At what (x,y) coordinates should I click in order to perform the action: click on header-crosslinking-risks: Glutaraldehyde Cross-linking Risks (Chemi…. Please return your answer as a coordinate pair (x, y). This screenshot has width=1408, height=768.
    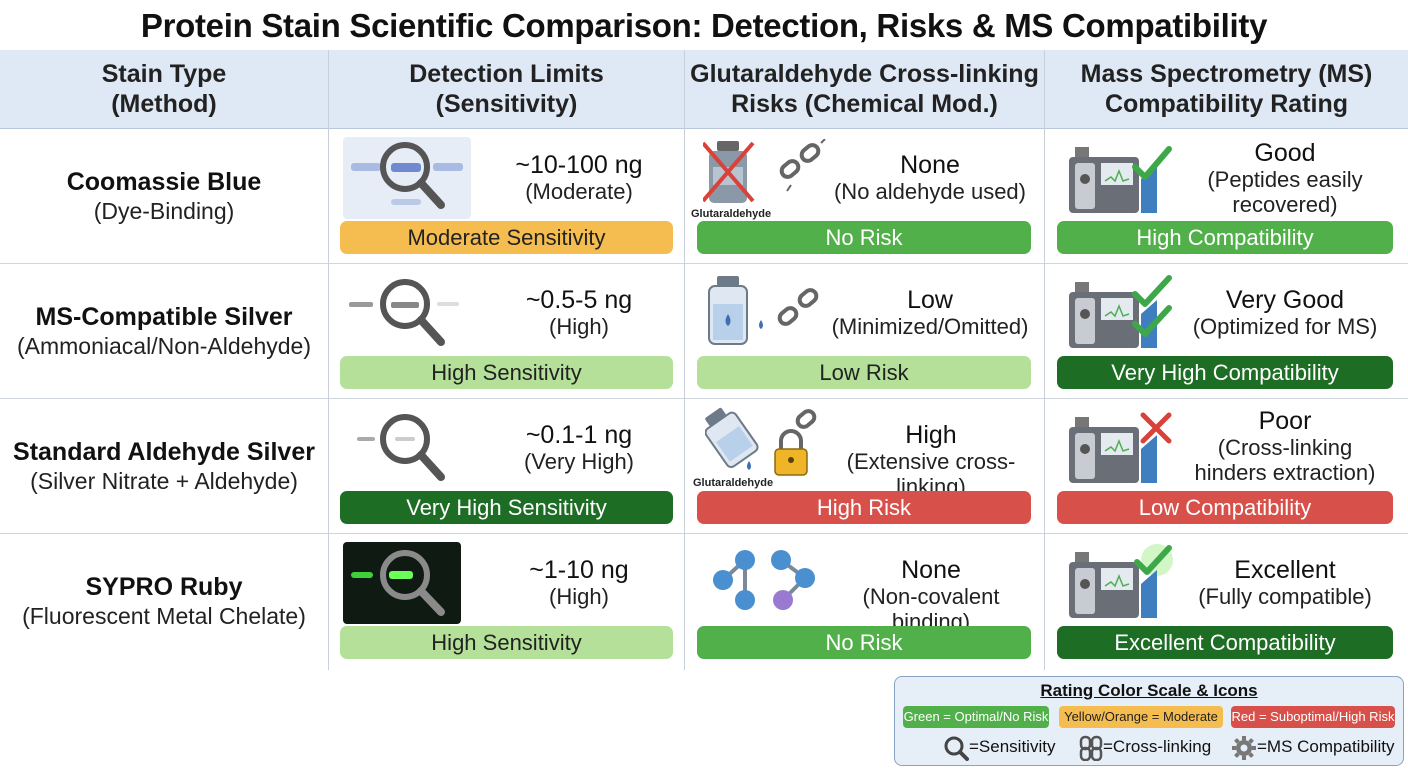
    Looking at the image, I should click on (864, 89).